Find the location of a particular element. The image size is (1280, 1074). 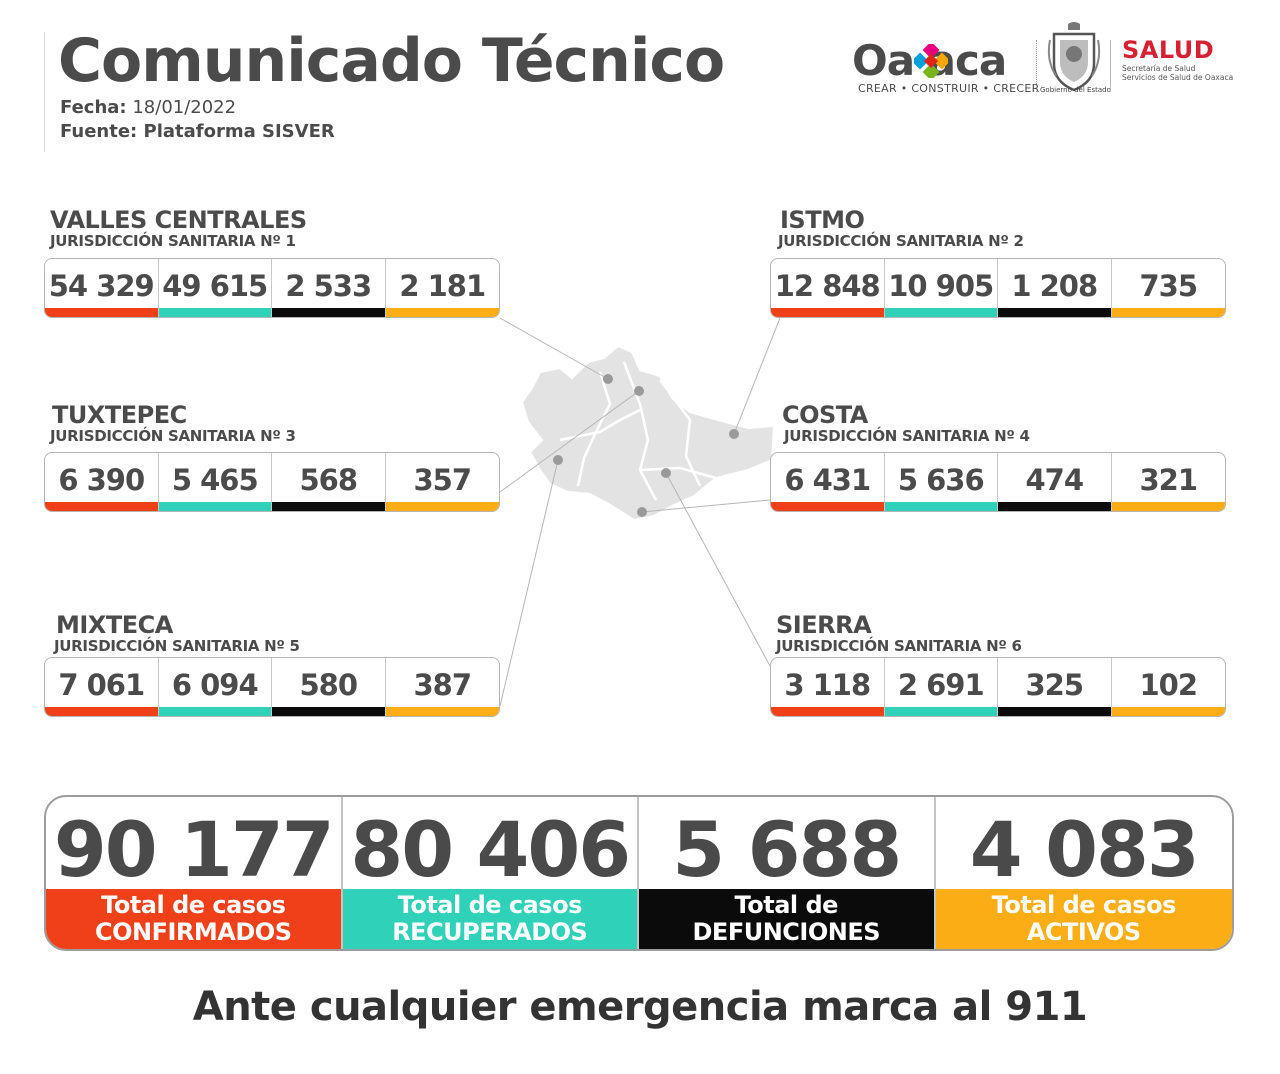

leader-line-tuxtepec is located at coordinates (569, 441).